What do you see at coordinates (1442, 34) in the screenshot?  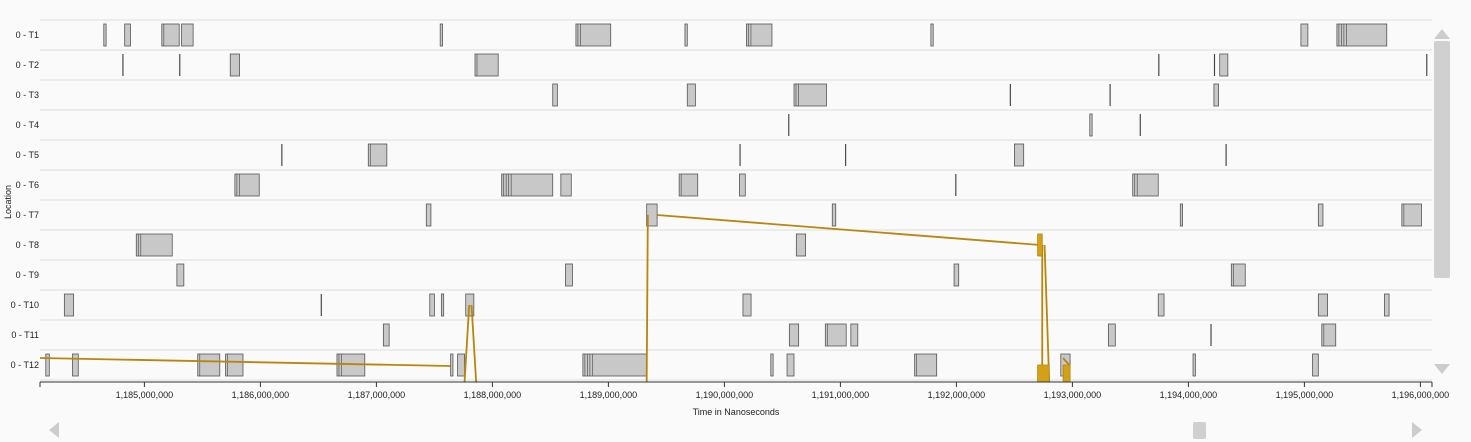 I see `triangle-up-icon` at bounding box center [1442, 34].